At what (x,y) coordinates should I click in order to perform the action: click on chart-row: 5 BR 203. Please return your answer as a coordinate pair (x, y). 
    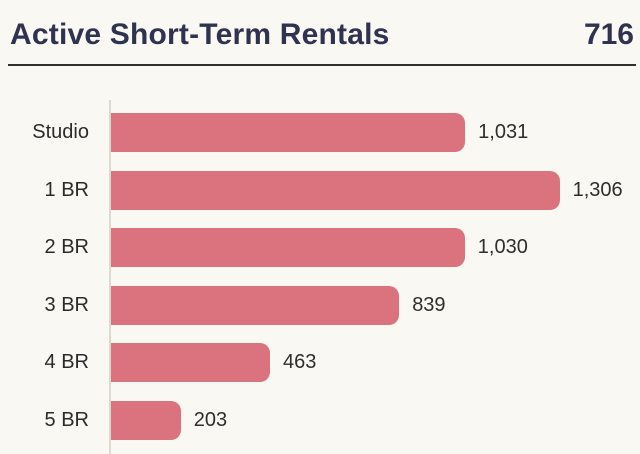
    Looking at the image, I should click on (320, 421).